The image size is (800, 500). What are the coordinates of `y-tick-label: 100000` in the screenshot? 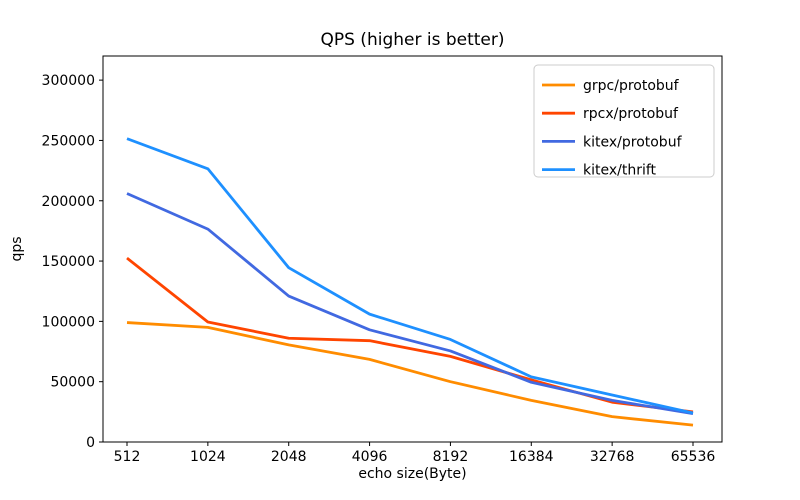 It's located at (68, 322).